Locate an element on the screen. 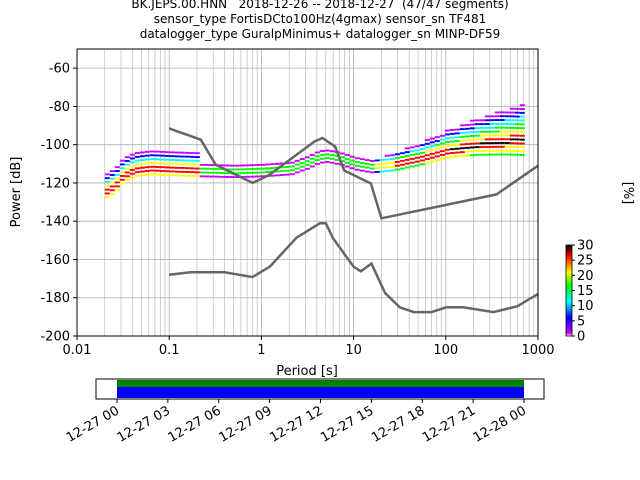 This screenshot has width=640, height=480. x-axis-label: Period [s] is located at coordinates (307, 371).